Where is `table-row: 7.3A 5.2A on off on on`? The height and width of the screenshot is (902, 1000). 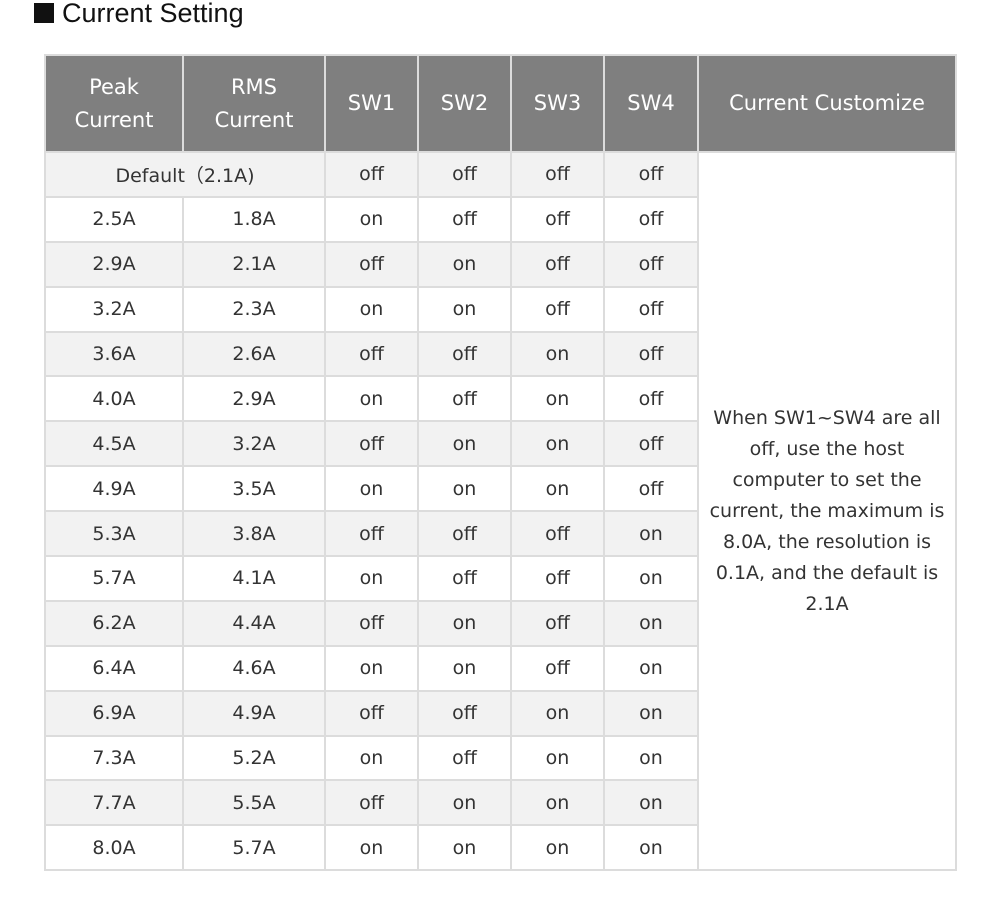 table-row: 7.3A 5.2A on off on on is located at coordinates (500, 758).